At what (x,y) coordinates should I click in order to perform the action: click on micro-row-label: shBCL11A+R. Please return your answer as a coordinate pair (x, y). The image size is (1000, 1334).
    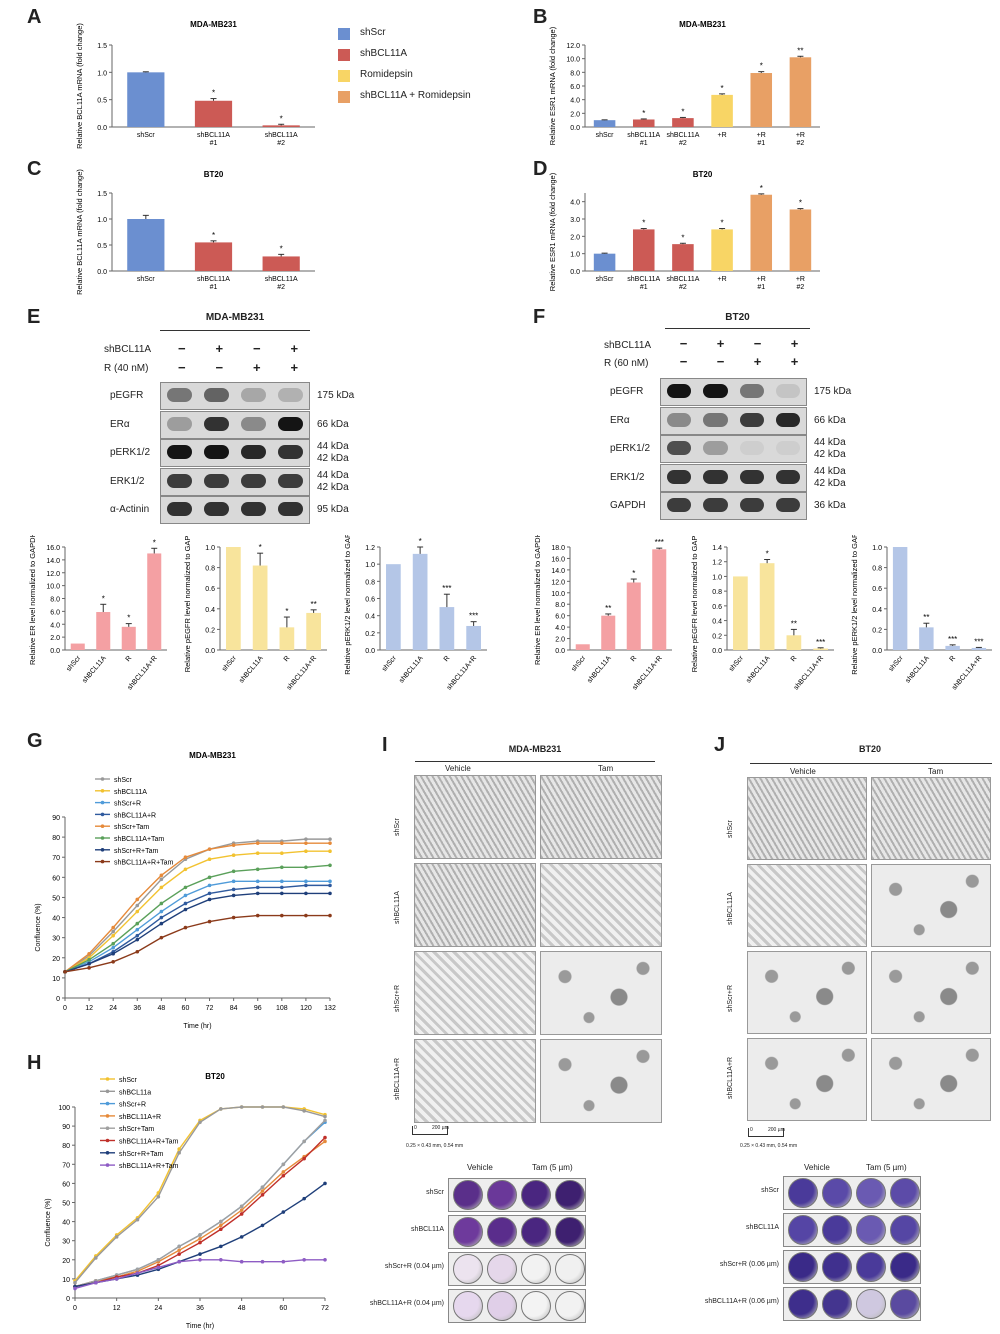
    Looking at the image, I should click on (397, 1078).